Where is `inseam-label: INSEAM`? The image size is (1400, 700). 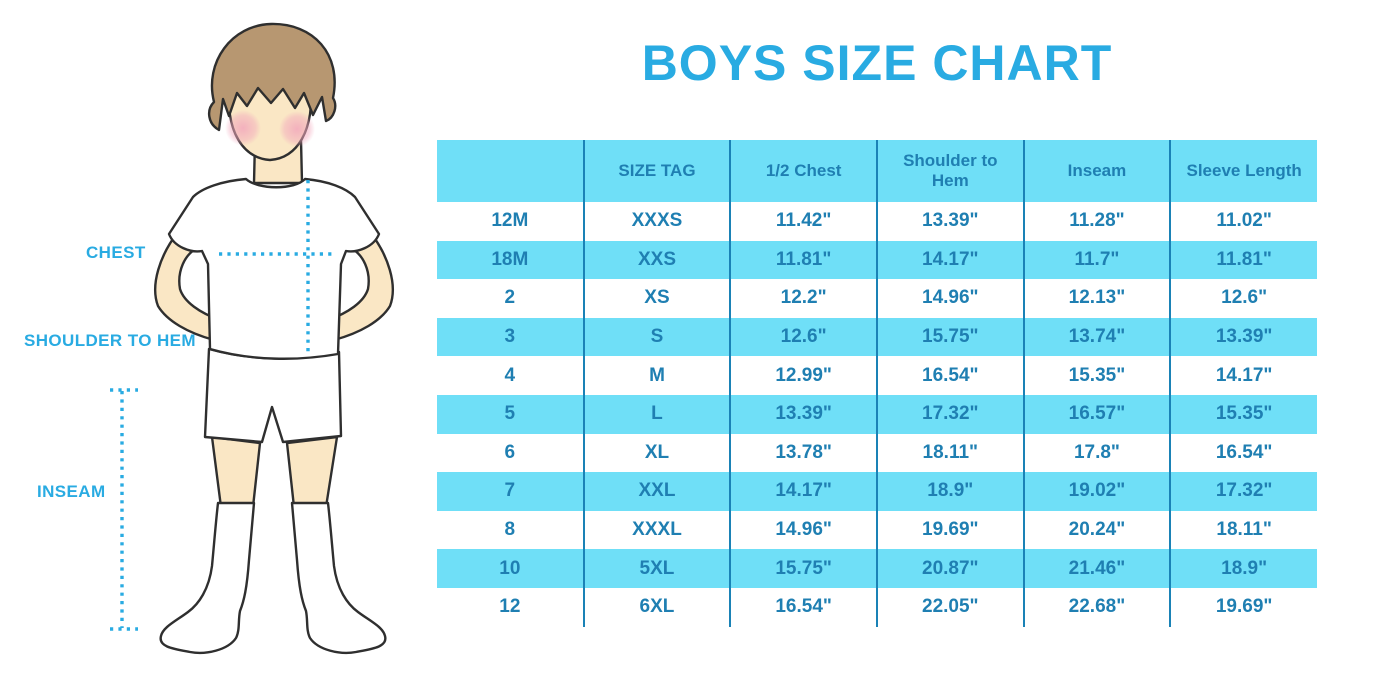
inseam-label: INSEAM is located at coordinates (71, 491).